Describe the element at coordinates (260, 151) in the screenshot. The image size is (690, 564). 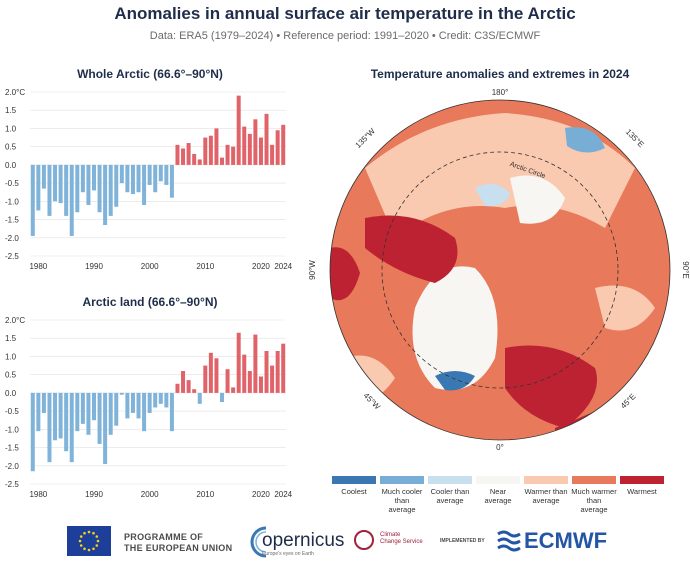
I see `whole-arctic-bar-2020` at that location.